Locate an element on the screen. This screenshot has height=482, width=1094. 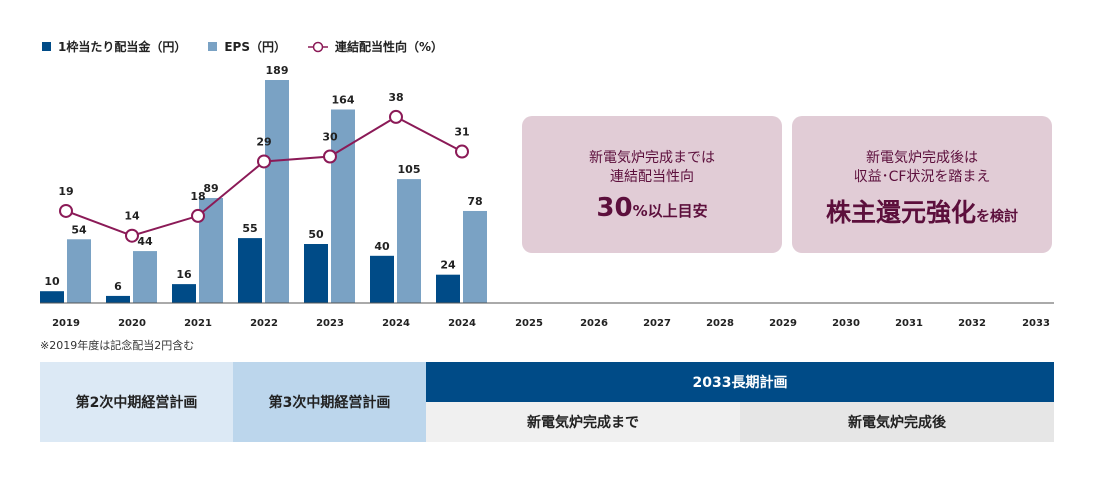
dividend-label: 10 is located at coordinates (52, 281).